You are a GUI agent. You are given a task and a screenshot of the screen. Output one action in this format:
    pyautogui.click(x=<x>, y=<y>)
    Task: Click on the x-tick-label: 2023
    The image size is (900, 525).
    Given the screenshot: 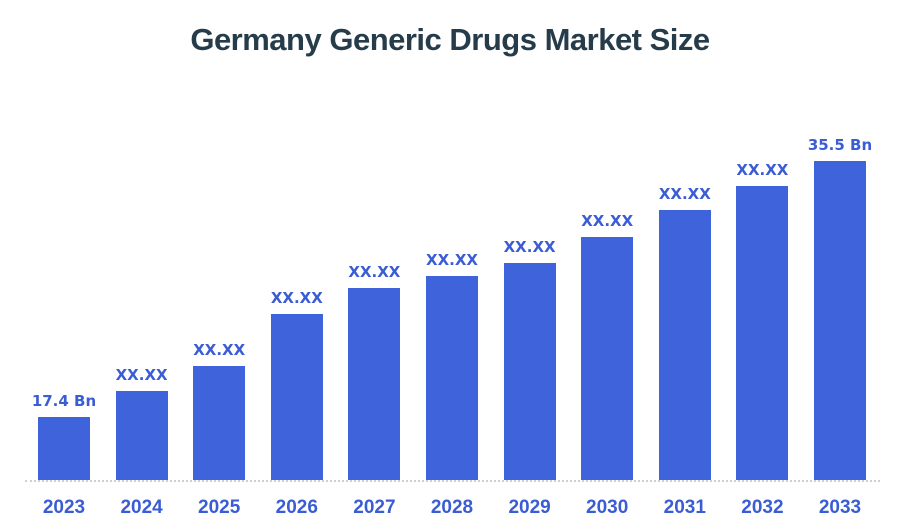 What is the action you would take?
    pyautogui.click(x=64, y=507)
    